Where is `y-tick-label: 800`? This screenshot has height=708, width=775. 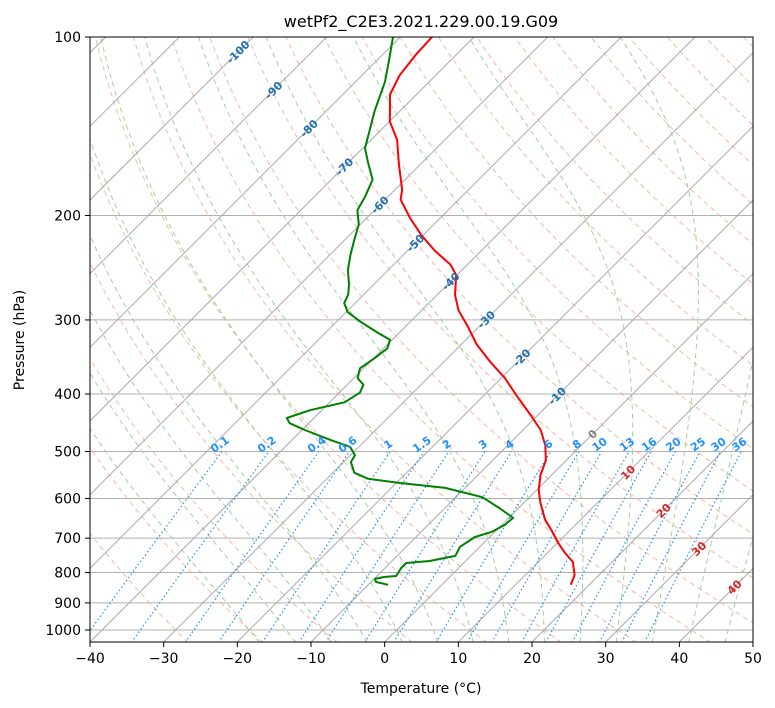 y-tick-label: 800 is located at coordinates (67, 574).